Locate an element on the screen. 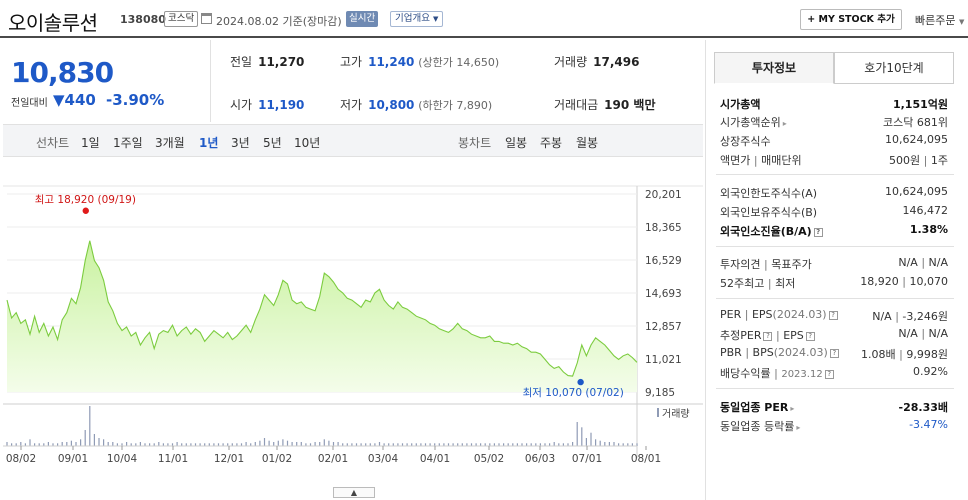 The width and height of the screenshot is (968, 500). row-market-cap-rank: 시가총액순위 ▸ 코스닥 681위 is located at coordinates (834, 122).